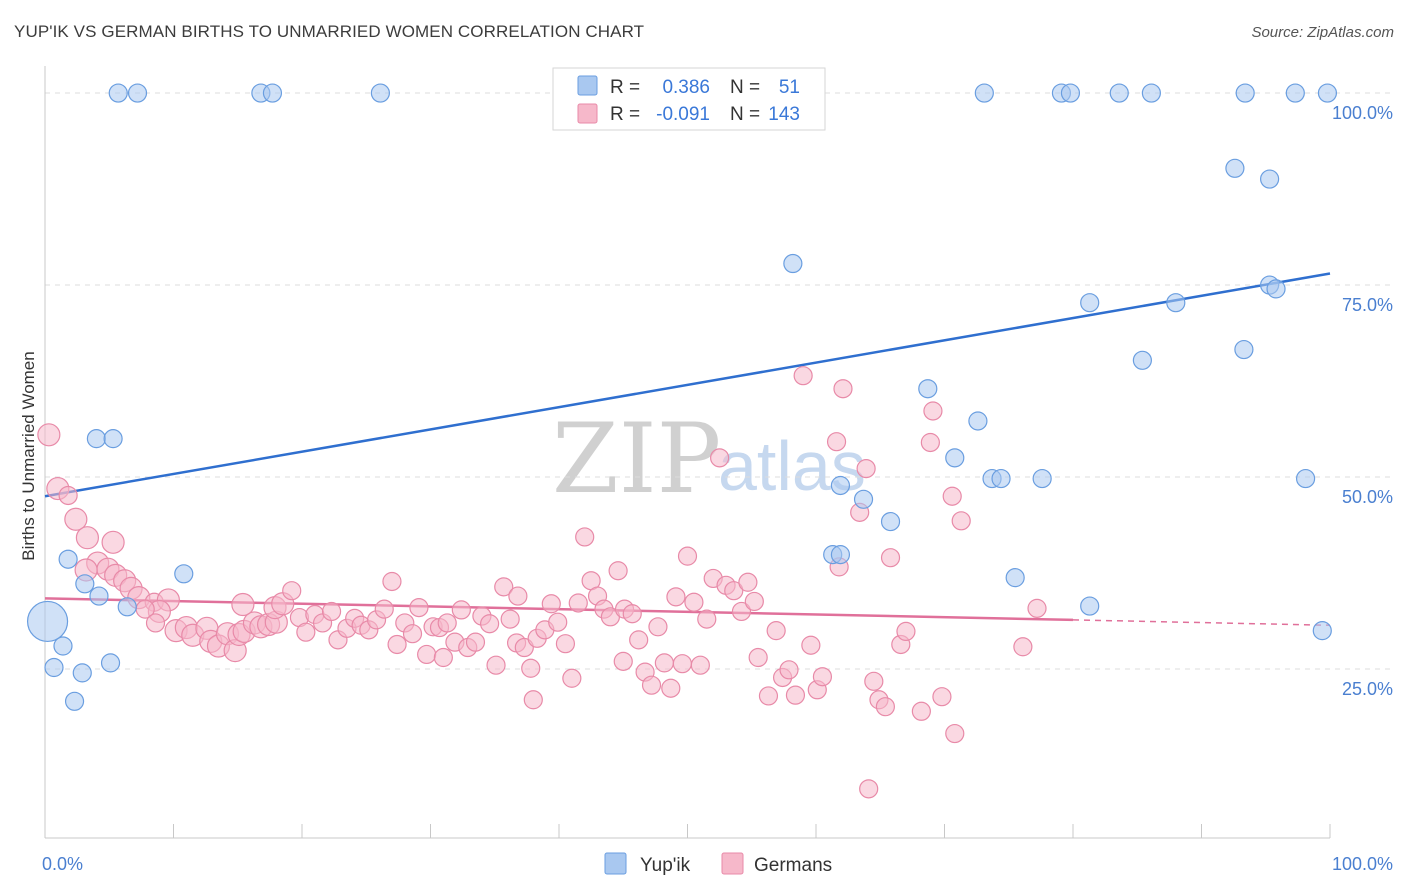 The image size is (1406, 892). Describe the element at coordinates (625, 114) in the screenshot. I see `legend-r-label-germans: R =` at that location.